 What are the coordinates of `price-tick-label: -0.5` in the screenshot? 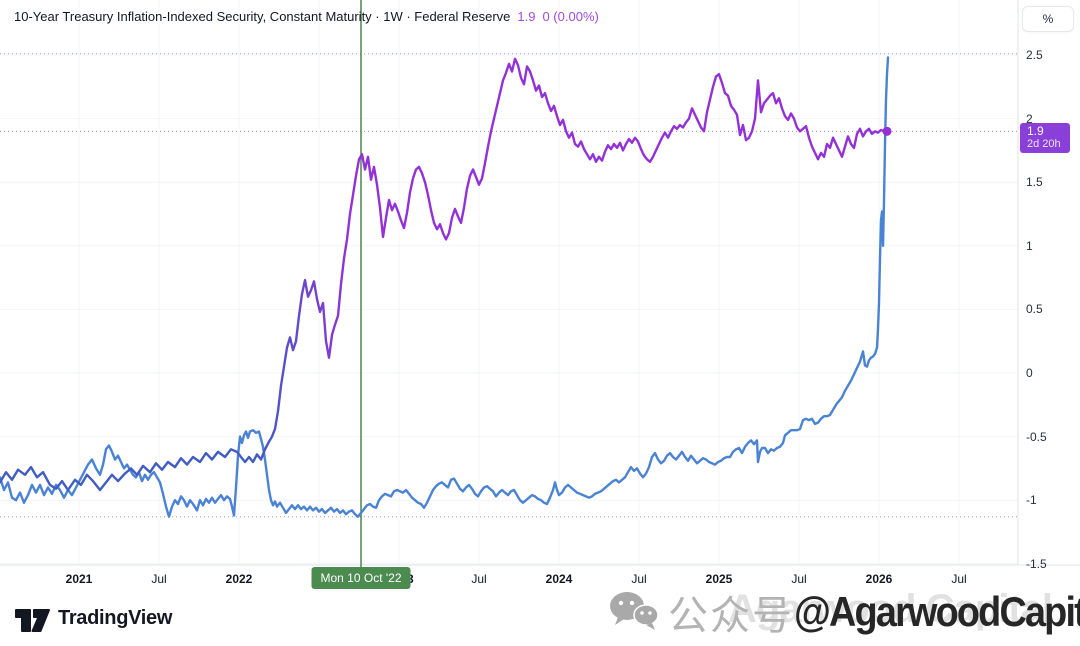 It's located at (1036, 436).